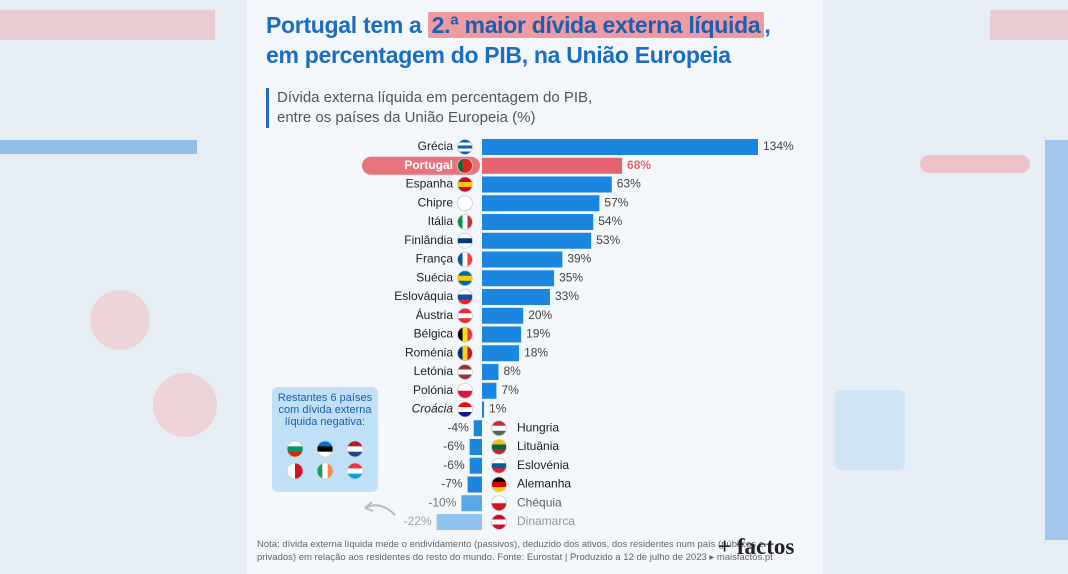  I want to click on blur-note, so click(870, 430).